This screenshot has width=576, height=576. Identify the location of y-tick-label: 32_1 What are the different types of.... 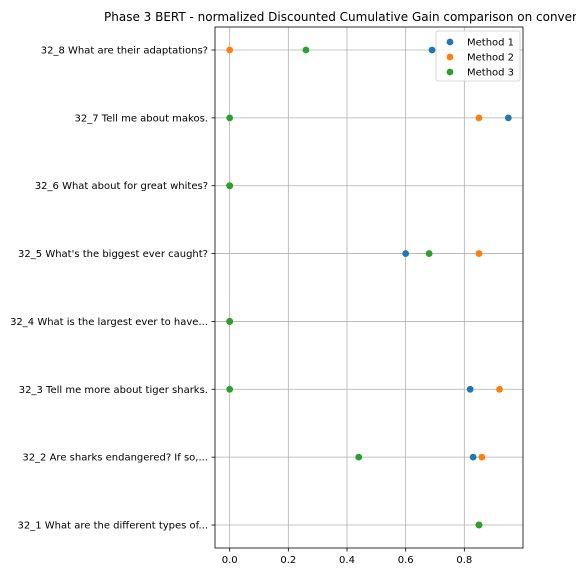
(113, 526).